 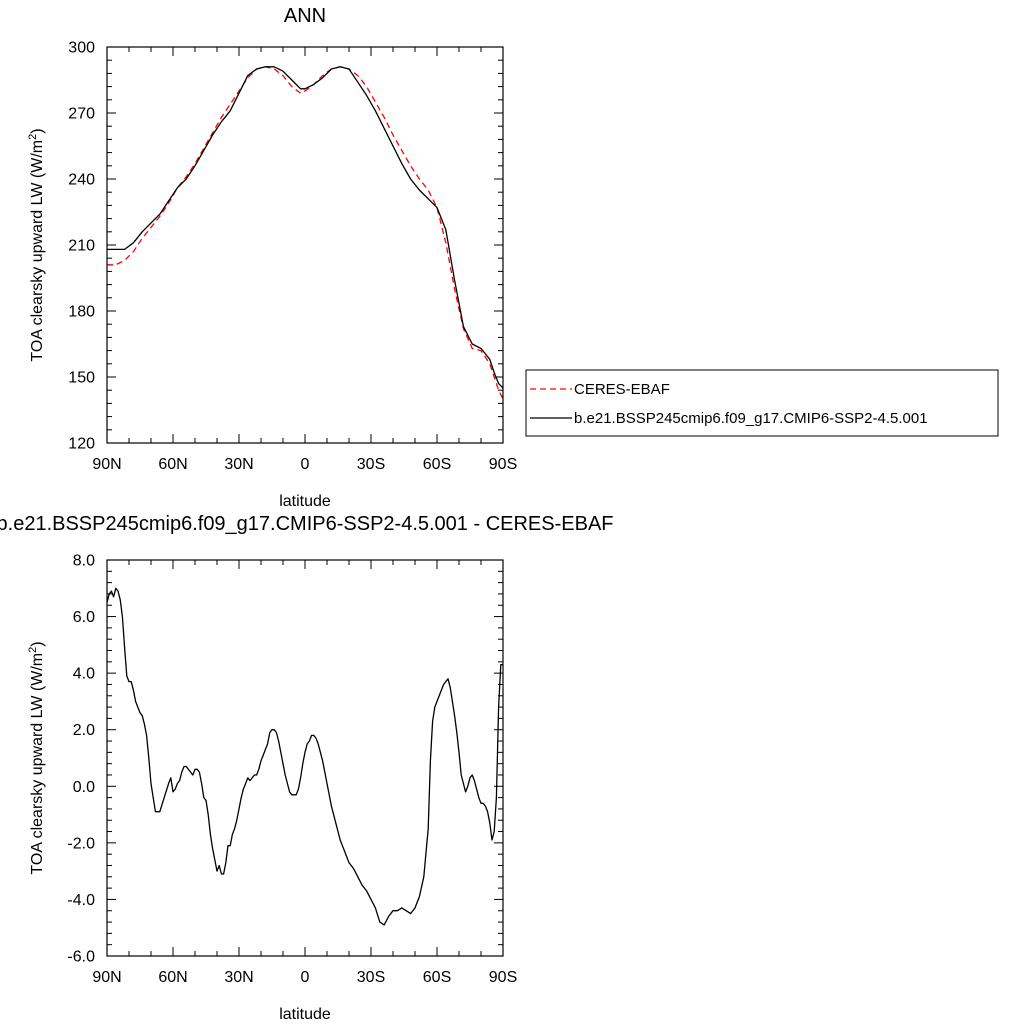 What do you see at coordinates (81, 180) in the screenshot?
I see `y-tick-label: 240` at bounding box center [81, 180].